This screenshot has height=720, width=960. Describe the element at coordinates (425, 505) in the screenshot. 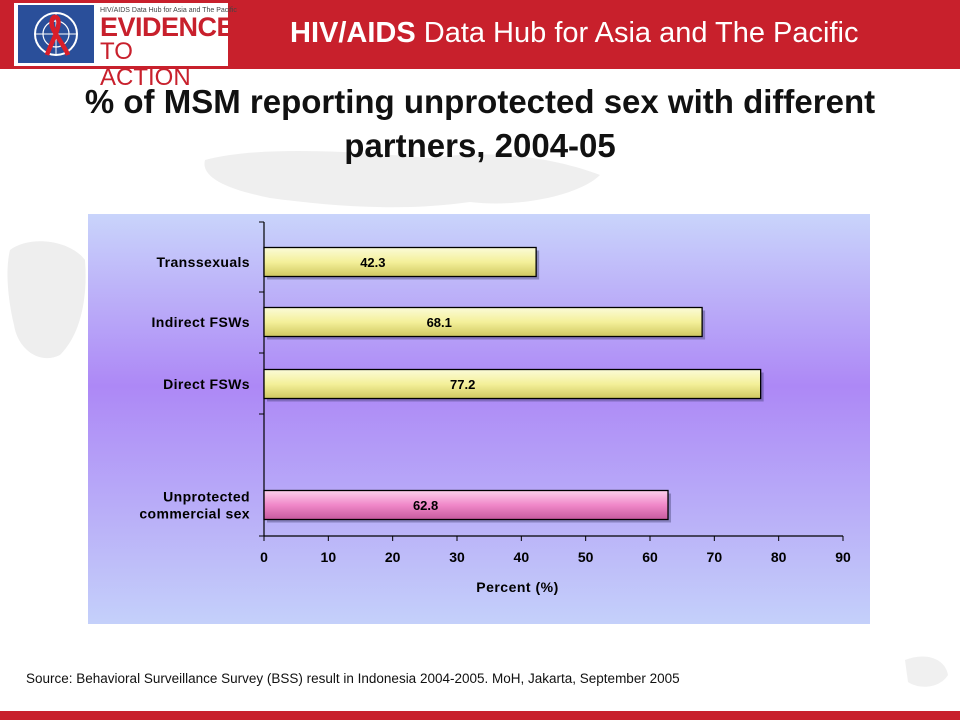

I see `value-label-unprotected-commercial-sex: 62.8` at that location.